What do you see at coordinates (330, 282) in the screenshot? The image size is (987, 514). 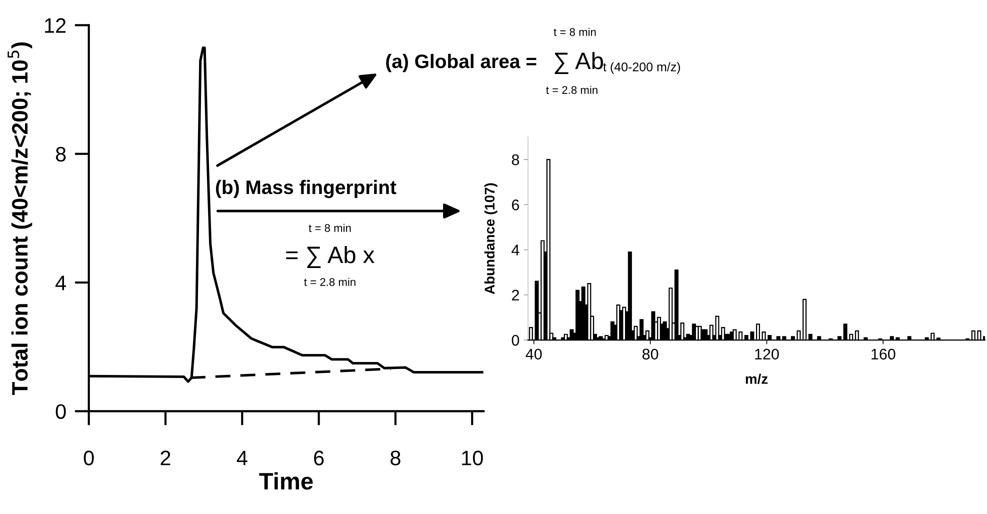 I see `annotation: t = 2.8 min` at bounding box center [330, 282].